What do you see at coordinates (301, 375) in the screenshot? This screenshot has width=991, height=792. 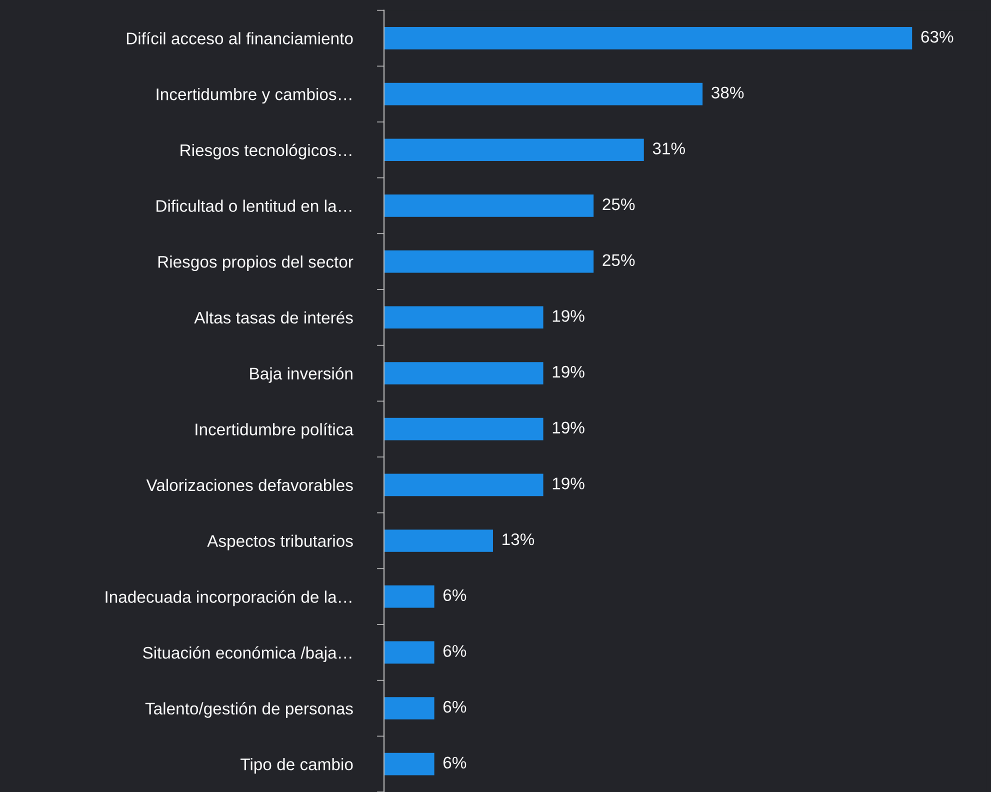 I see `y-tick-label: Baja inversión` at bounding box center [301, 375].